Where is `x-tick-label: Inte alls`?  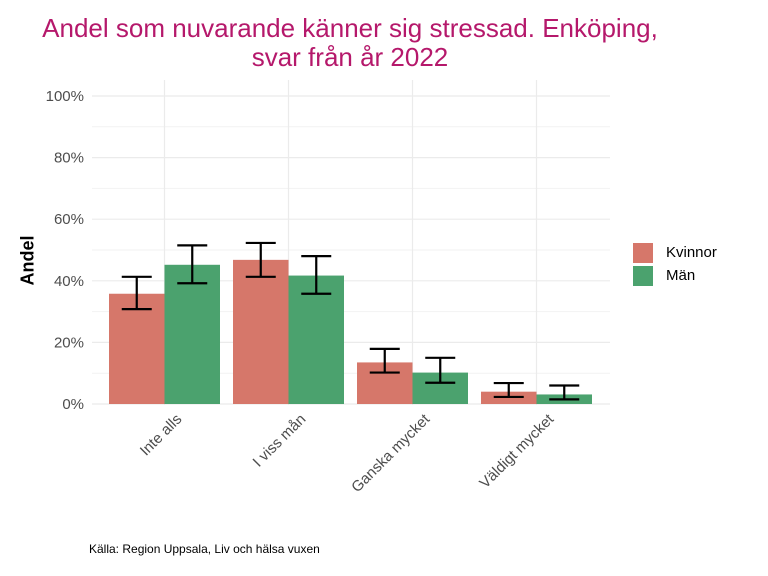 x-tick-label: Inte alls is located at coordinates (161, 435).